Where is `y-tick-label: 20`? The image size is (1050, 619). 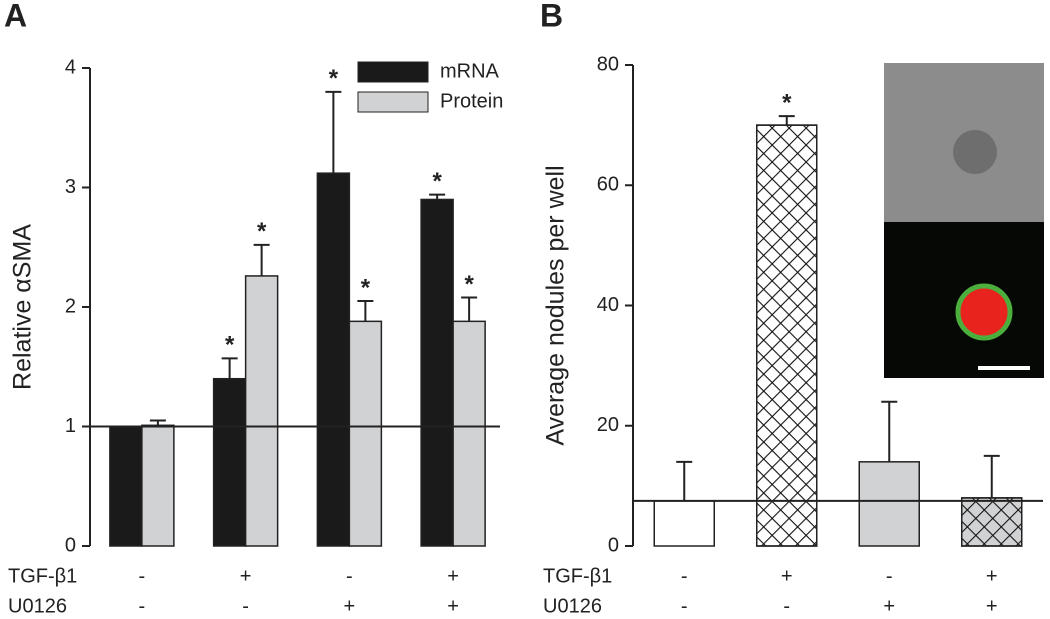 y-tick-label: 20 is located at coordinates (608, 425).